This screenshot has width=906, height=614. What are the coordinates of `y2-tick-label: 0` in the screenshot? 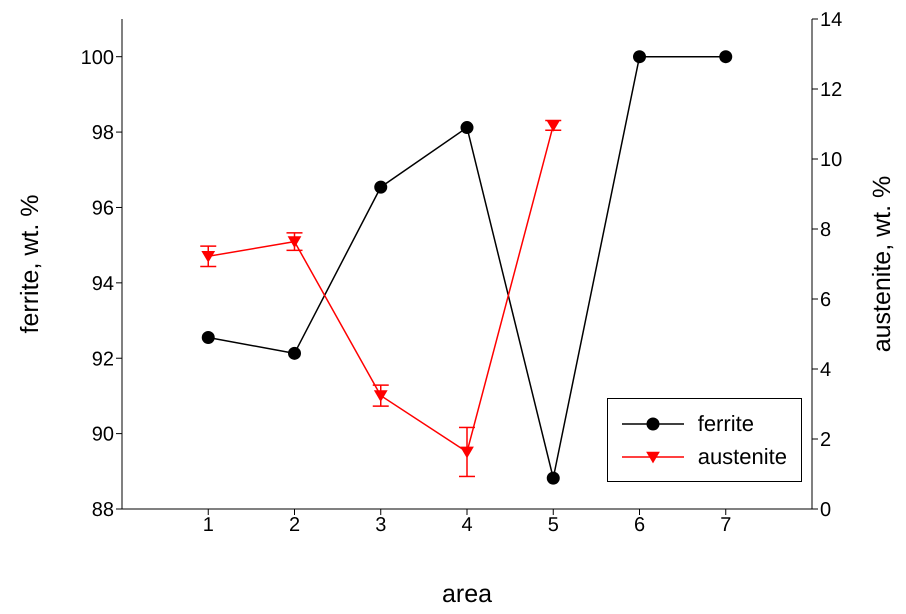 It's located at (826, 510).